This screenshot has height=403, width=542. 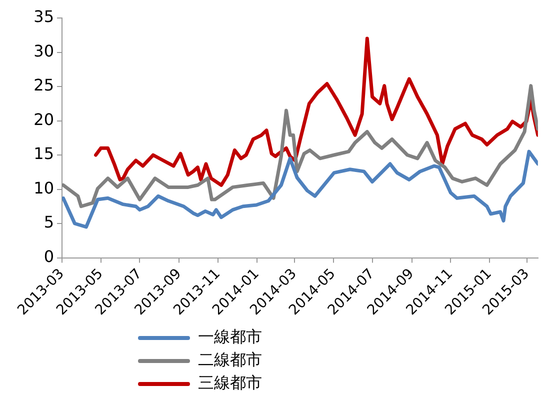 What do you see at coordinates (49, 256) in the screenshot?
I see `y-tick-label: 0` at bounding box center [49, 256].